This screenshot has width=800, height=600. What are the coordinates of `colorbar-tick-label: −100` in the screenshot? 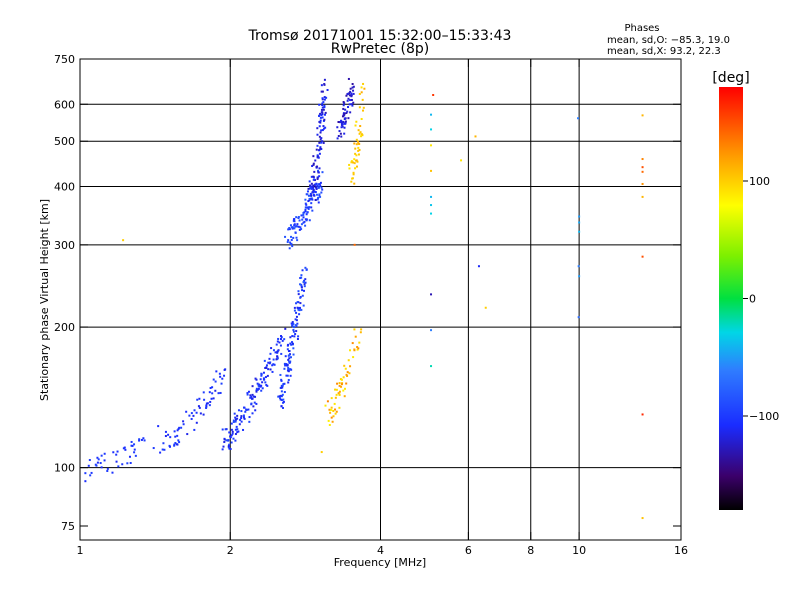 It's located at (764, 416).